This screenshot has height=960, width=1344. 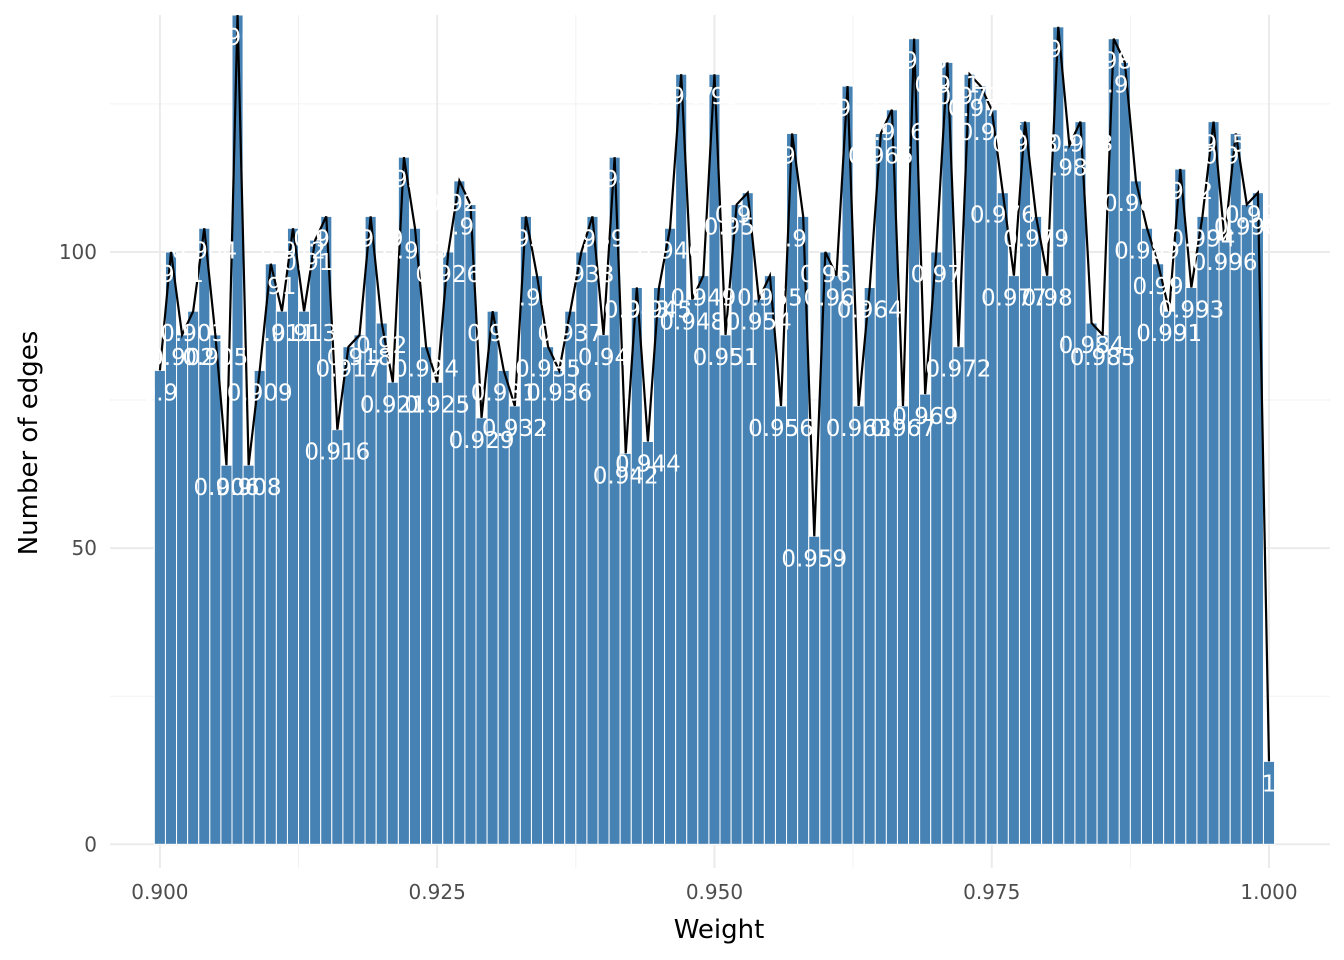 What do you see at coordinates (204, 251) in the screenshot?
I see `bar-label: 0.904` at bounding box center [204, 251].